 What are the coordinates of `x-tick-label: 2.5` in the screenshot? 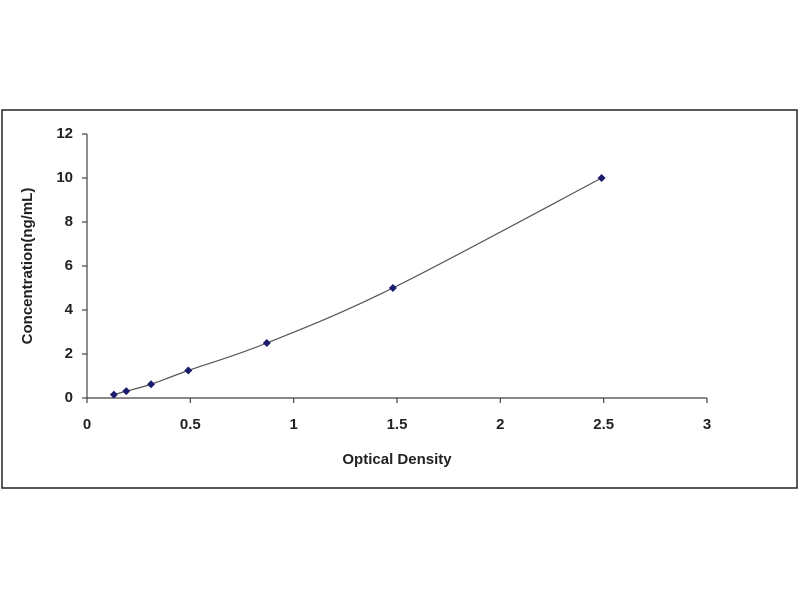 It's located at (603, 424).